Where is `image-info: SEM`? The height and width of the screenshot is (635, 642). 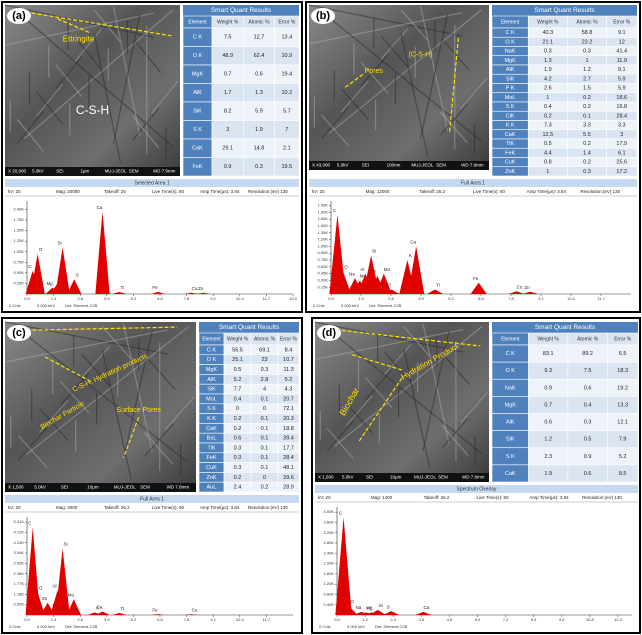
image-info: SEM is located at coordinates (134, 171).